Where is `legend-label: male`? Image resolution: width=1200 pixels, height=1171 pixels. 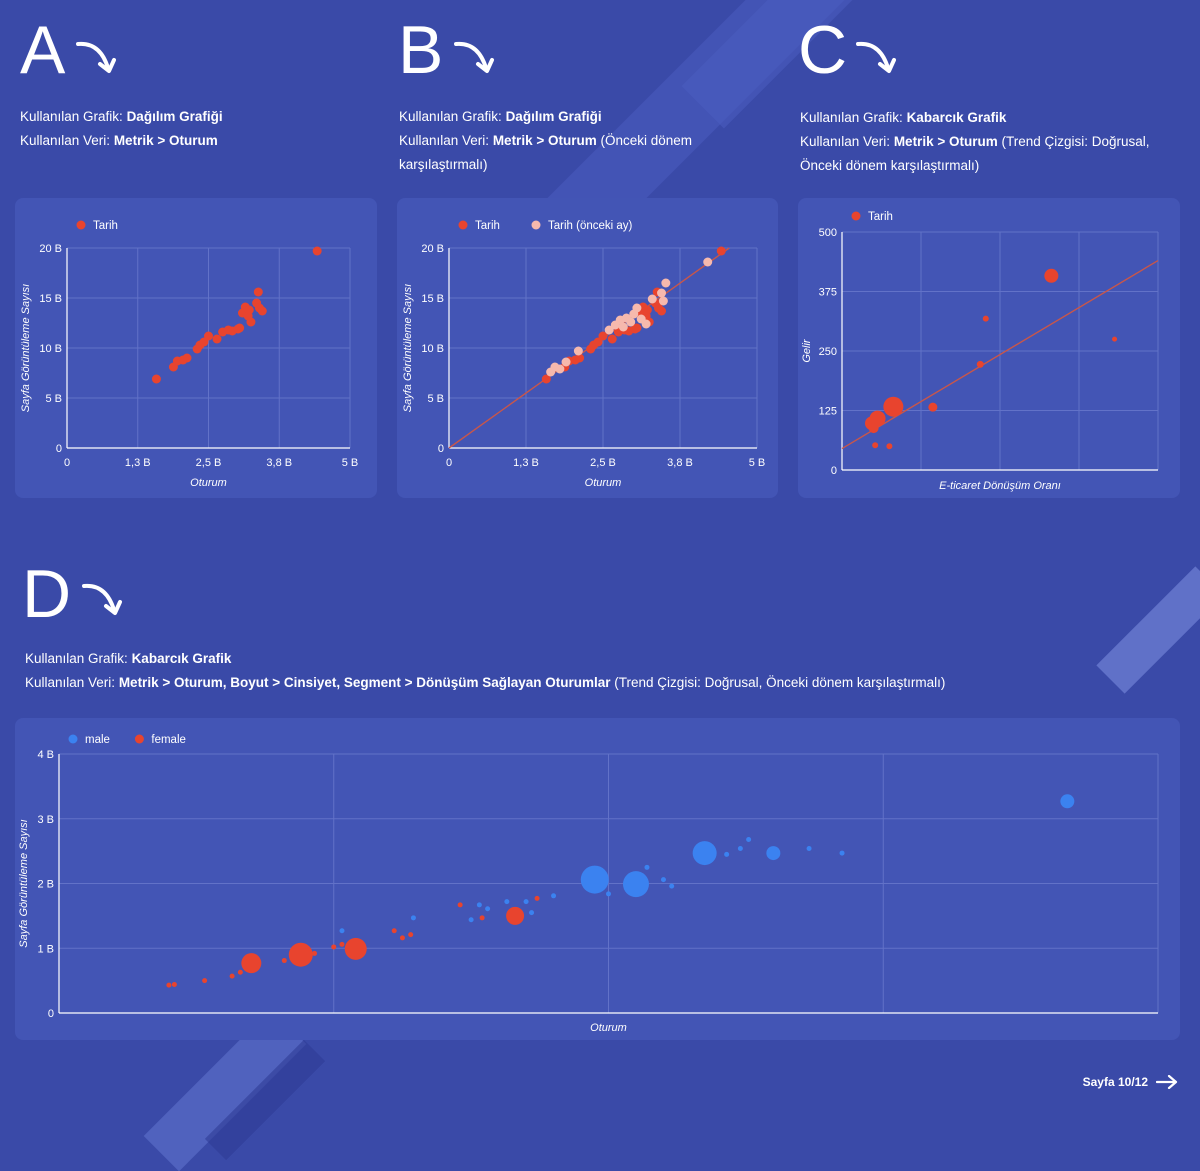 legend-label: male is located at coordinates (97, 740).